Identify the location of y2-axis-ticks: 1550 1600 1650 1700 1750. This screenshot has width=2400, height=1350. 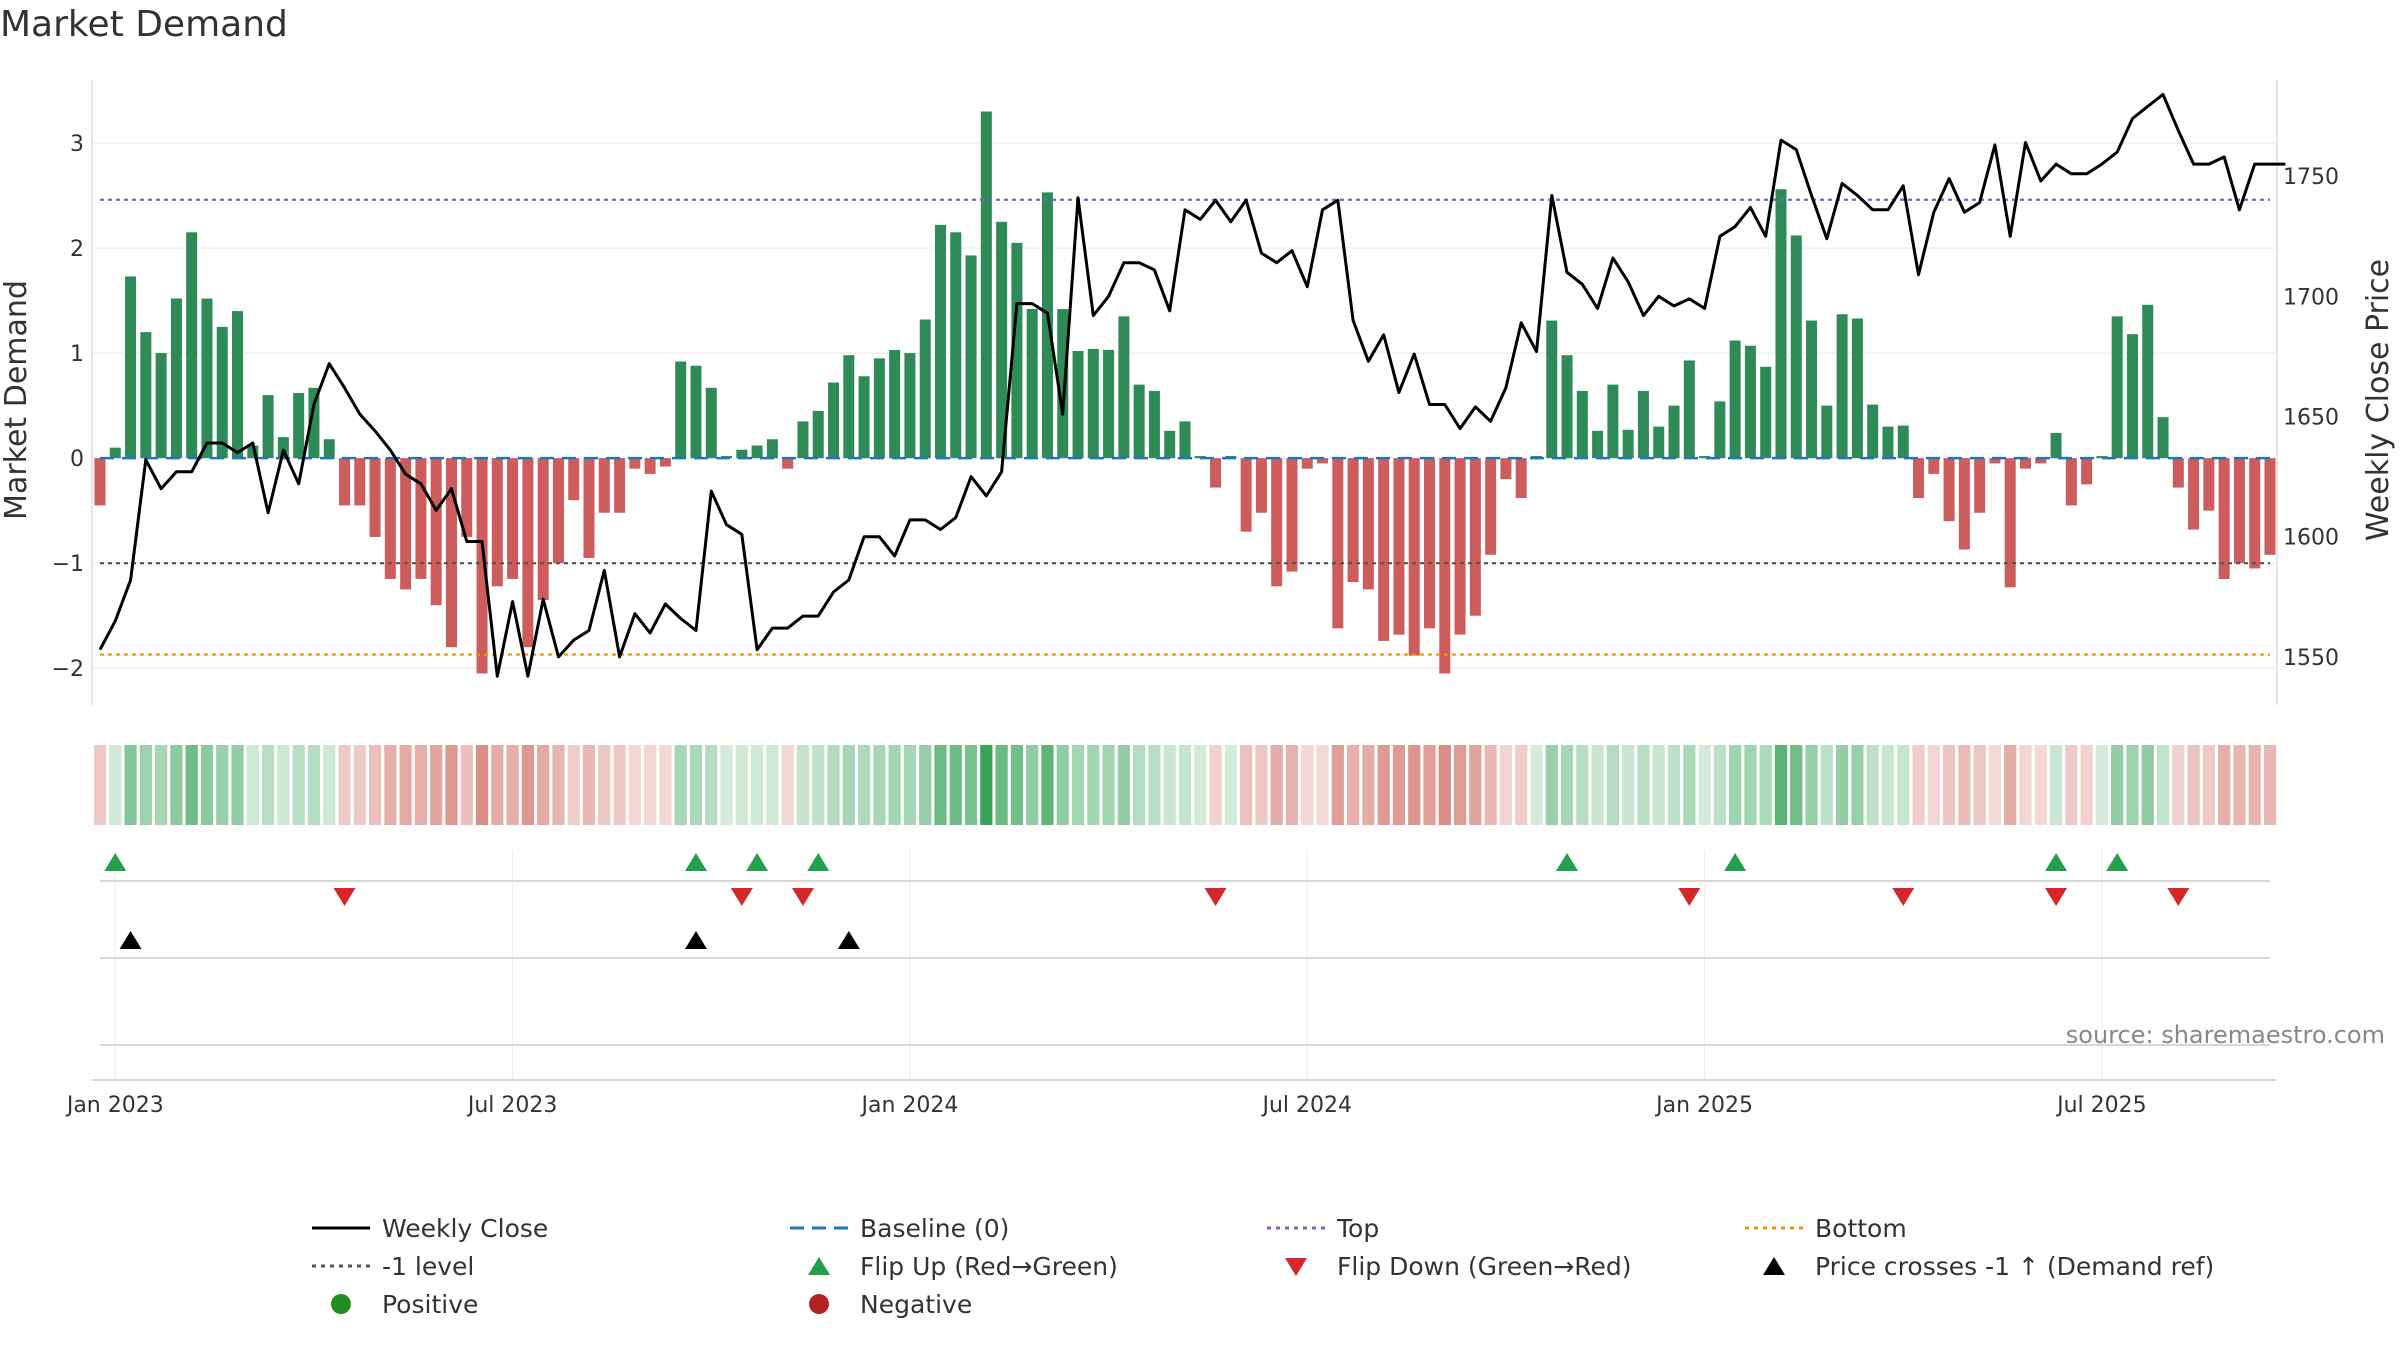
(2311, 418).